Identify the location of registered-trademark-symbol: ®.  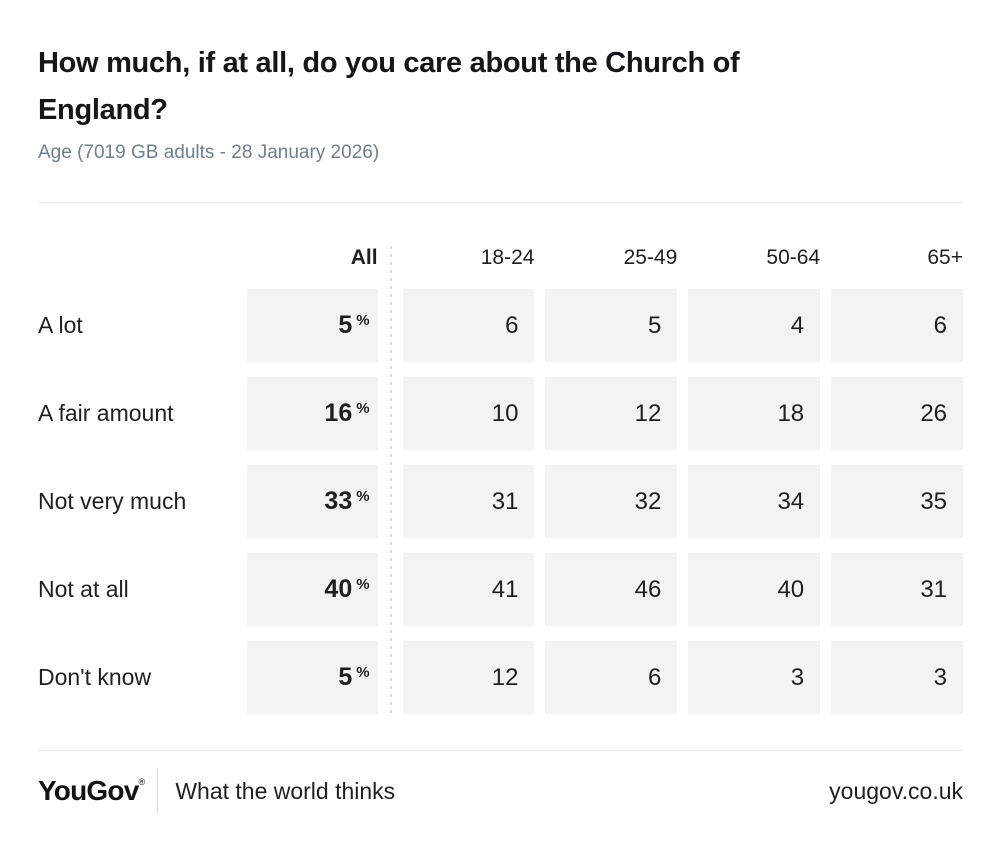
(141, 782).